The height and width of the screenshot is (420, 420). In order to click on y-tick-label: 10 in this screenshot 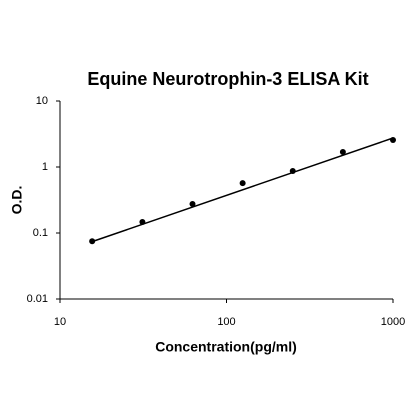, I will do `click(42, 101)`.